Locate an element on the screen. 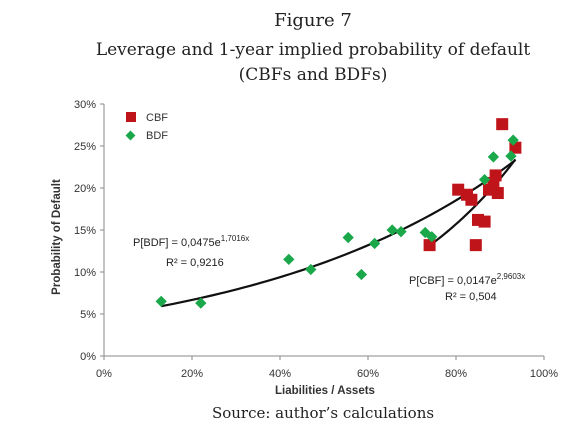 This screenshot has height=441, width=587. legend: CBF BDF is located at coordinates (146, 127).